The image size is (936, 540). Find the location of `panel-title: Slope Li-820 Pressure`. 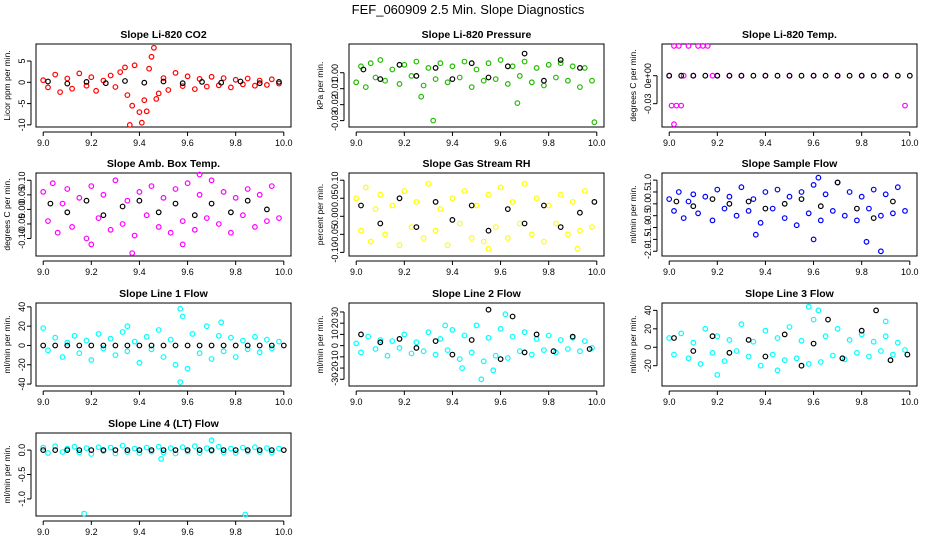

panel-title: Slope Li-820 Pressure is located at coordinates (477, 35).